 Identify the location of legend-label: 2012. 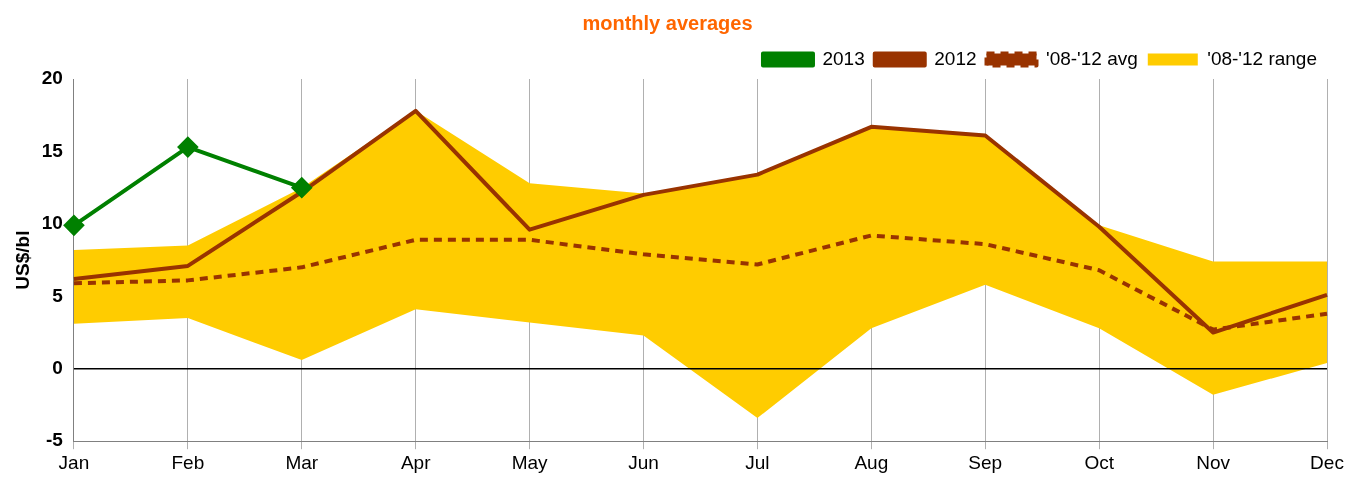
(955, 58).